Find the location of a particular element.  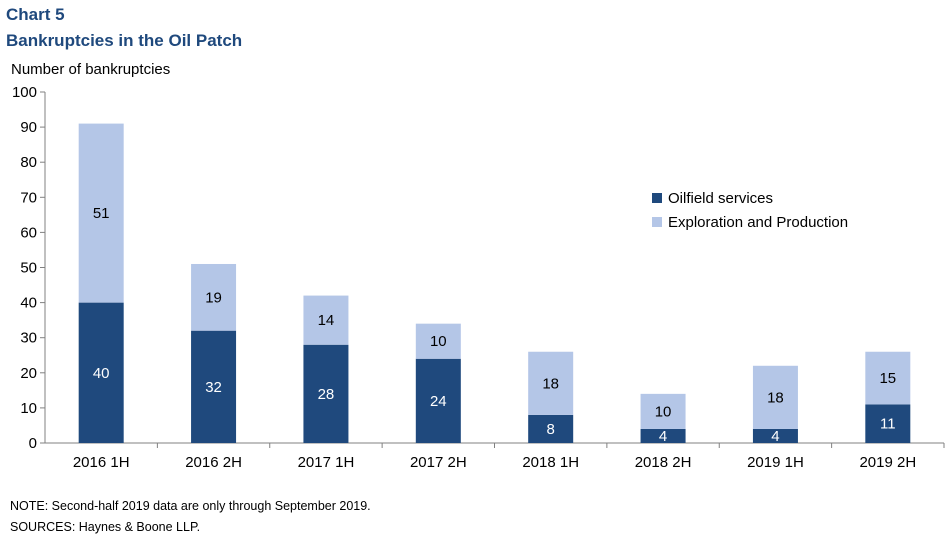

y-tick-label: 90 is located at coordinates (28, 127).